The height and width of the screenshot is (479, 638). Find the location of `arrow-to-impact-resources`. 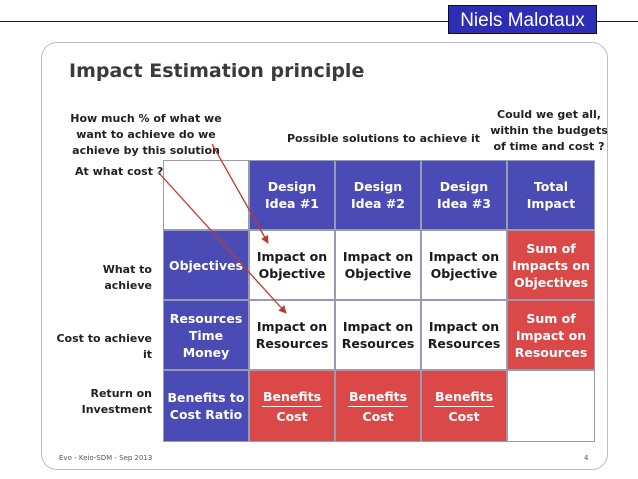

arrow-to-impact-resources is located at coordinates (222, 242).